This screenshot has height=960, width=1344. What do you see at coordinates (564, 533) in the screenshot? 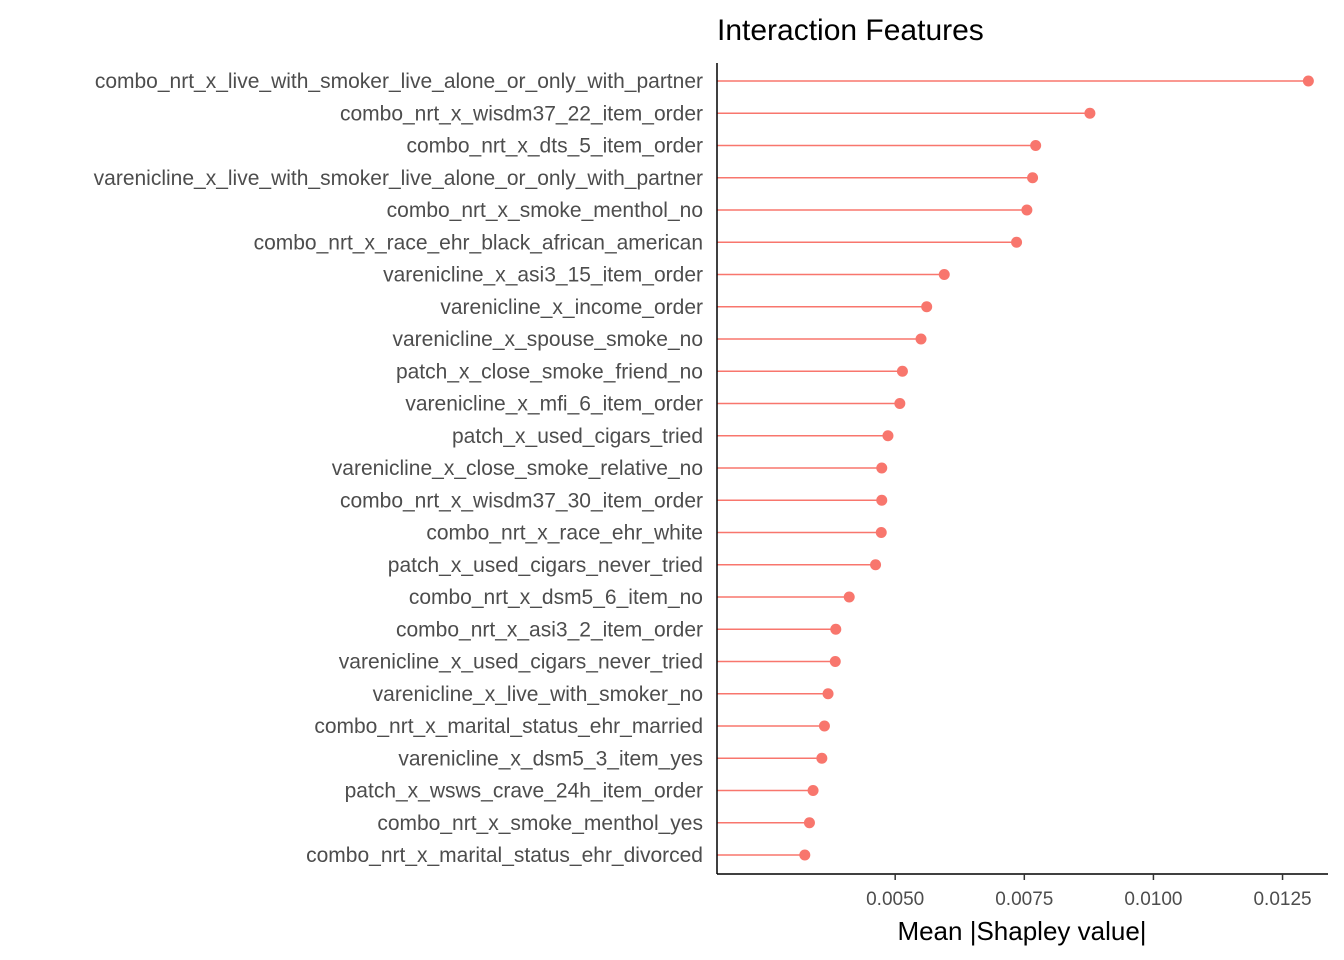
I see `category-label: combo_nrt_x_race_ehr_white` at bounding box center [564, 533].